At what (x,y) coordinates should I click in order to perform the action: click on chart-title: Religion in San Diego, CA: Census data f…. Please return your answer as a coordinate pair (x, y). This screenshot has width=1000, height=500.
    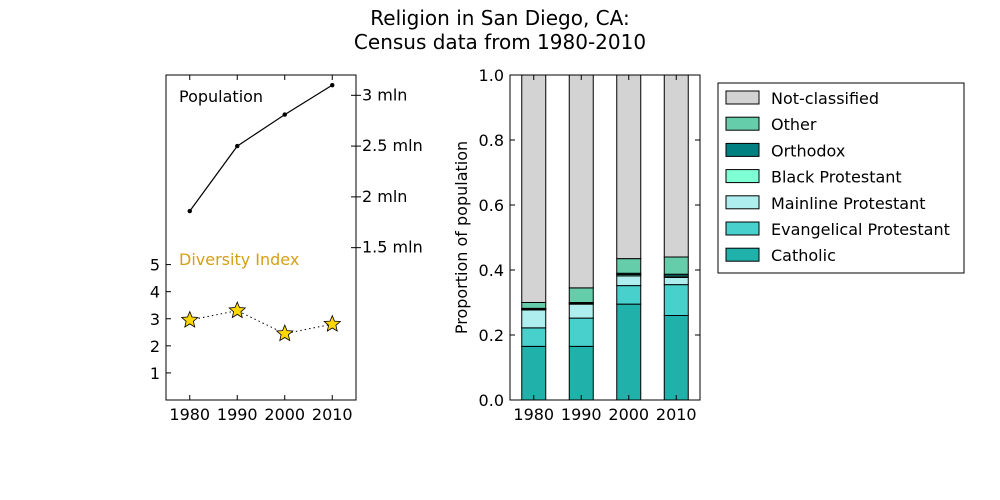
    Looking at the image, I should click on (500, 30).